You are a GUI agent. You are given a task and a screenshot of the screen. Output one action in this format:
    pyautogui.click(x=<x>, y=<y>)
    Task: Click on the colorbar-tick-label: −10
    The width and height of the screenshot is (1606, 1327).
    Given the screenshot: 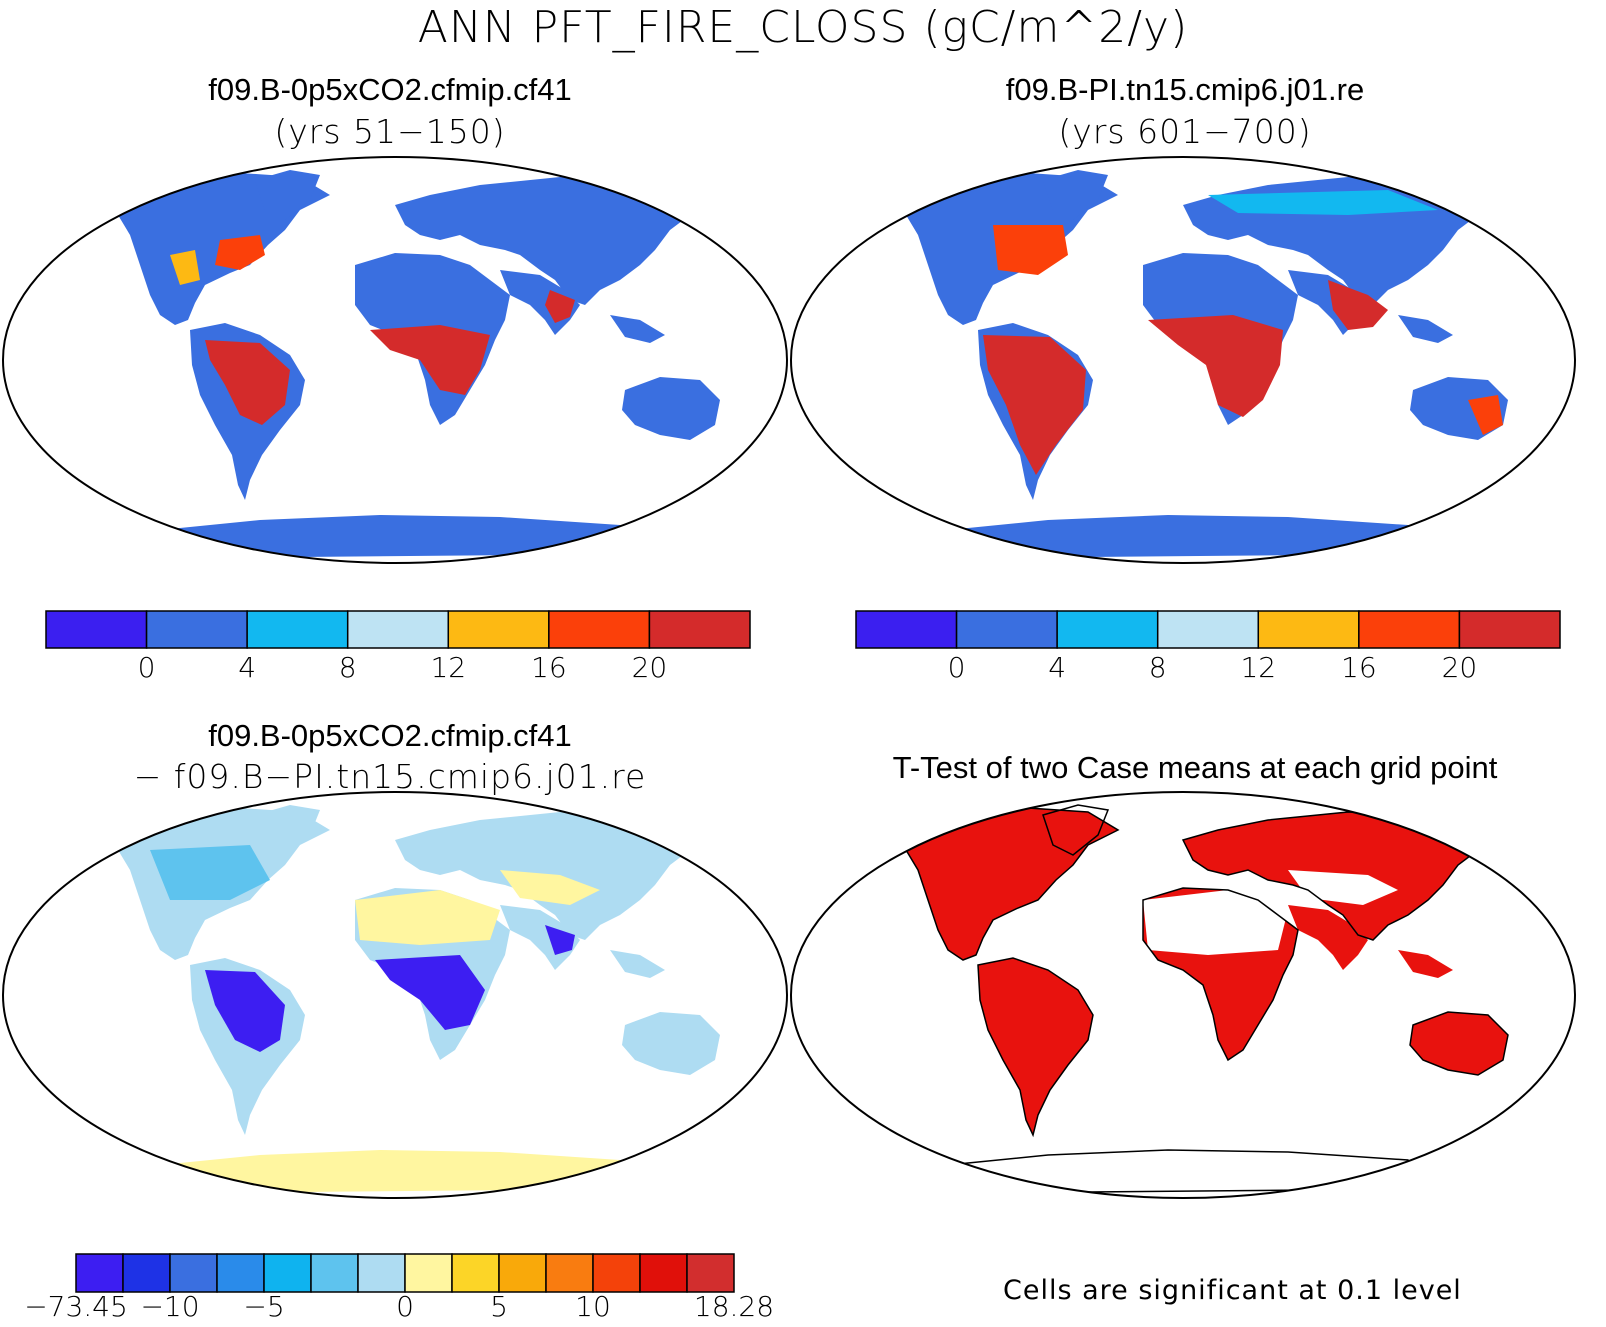 What is the action you would take?
    pyautogui.click(x=170, y=1306)
    